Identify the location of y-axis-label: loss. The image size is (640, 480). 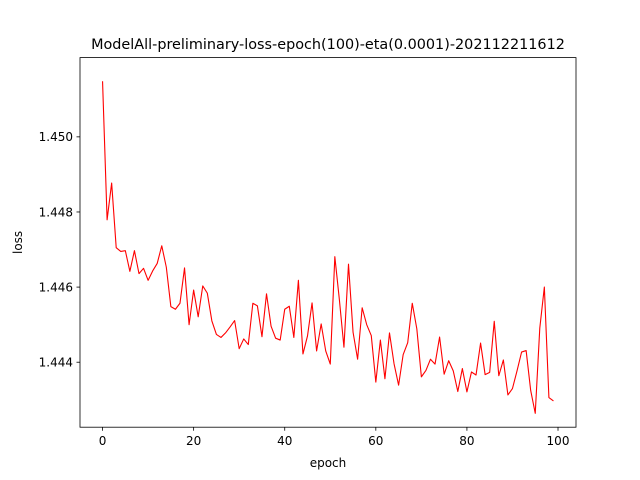
(18, 242).